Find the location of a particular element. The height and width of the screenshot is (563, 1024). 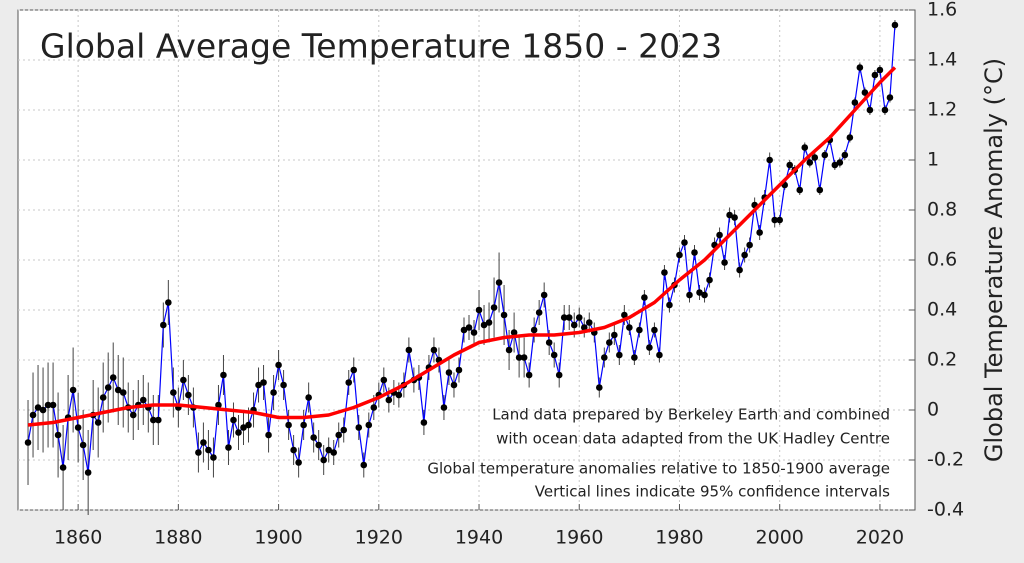

x-tick-label: 1860 is located at coordinates (78, 538).